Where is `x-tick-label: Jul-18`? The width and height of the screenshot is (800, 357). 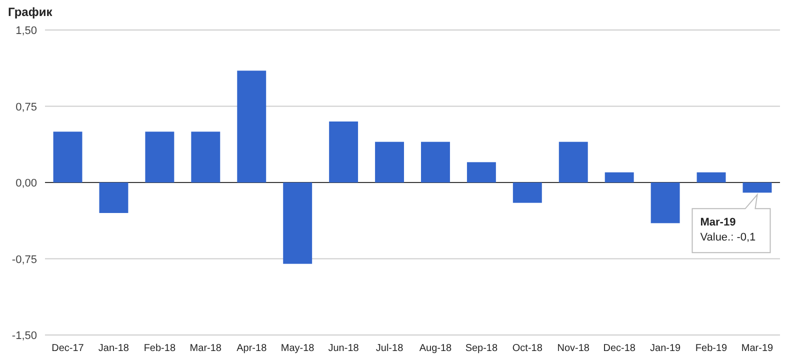 x-tick-label: Jul-18 is located at coordinates (390, 348).